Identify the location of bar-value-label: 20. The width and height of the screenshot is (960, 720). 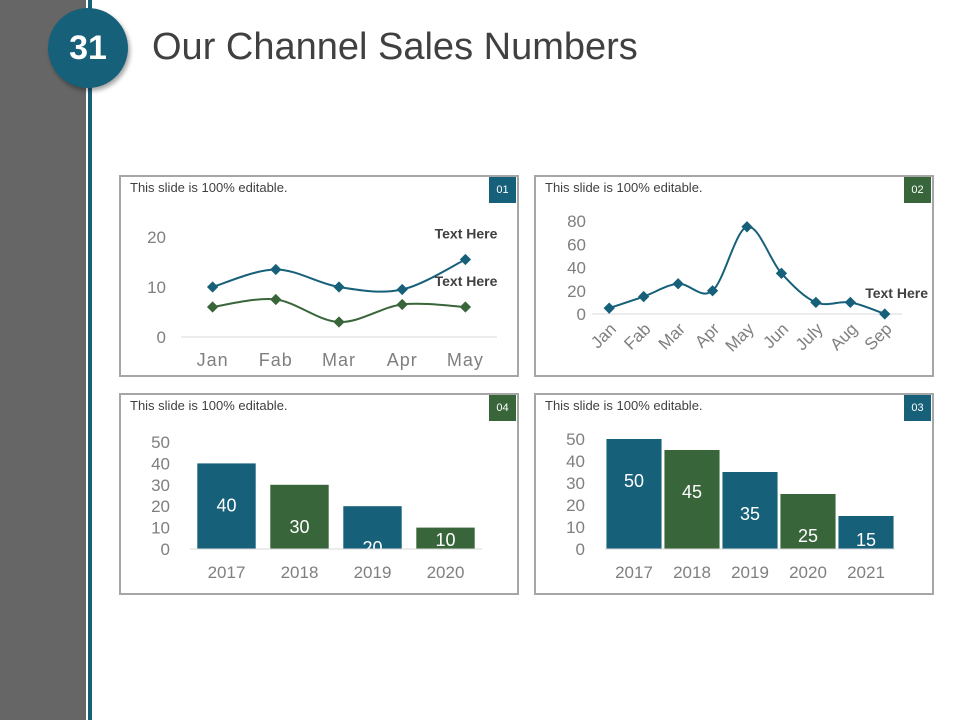
(372, 548).